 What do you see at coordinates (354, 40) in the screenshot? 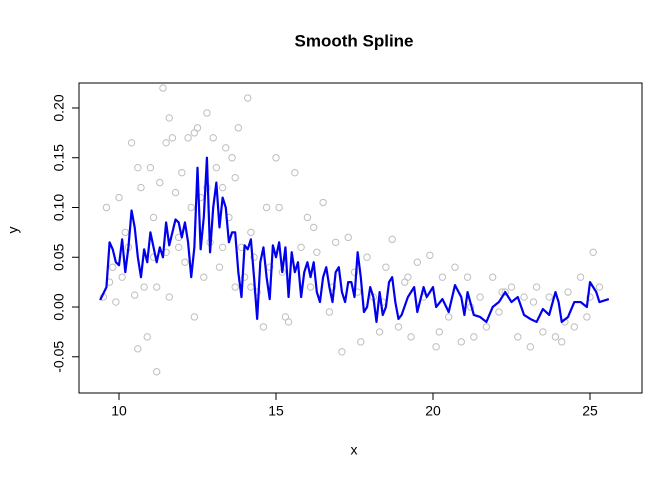
I see `chart-title: Smooth Spline` at bounding box center [354, 40].